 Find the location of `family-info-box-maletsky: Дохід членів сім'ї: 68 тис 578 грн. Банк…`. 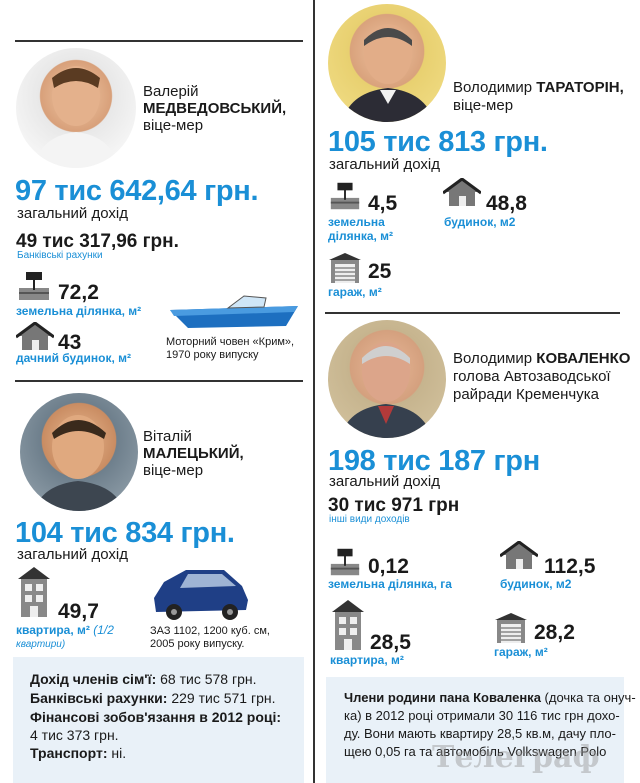

family-info-box-maletsky: Дохід членів сім'ї: 68 тис 578 грн. Банк… is located at coordinates (158, 720).